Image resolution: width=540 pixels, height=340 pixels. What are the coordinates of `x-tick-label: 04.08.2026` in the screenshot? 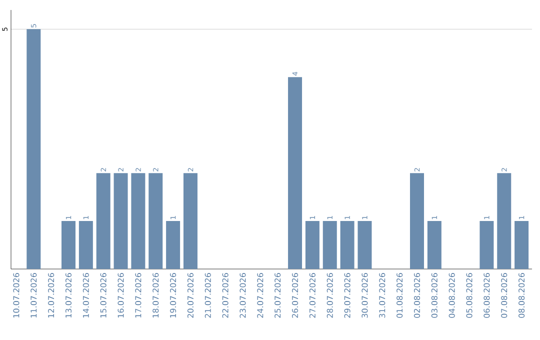 It's located at (451, 295).